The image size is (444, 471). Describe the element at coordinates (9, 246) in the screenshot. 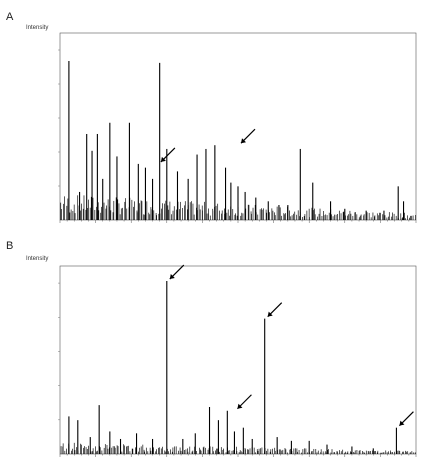

I see `panel-b-label: B` at that location.